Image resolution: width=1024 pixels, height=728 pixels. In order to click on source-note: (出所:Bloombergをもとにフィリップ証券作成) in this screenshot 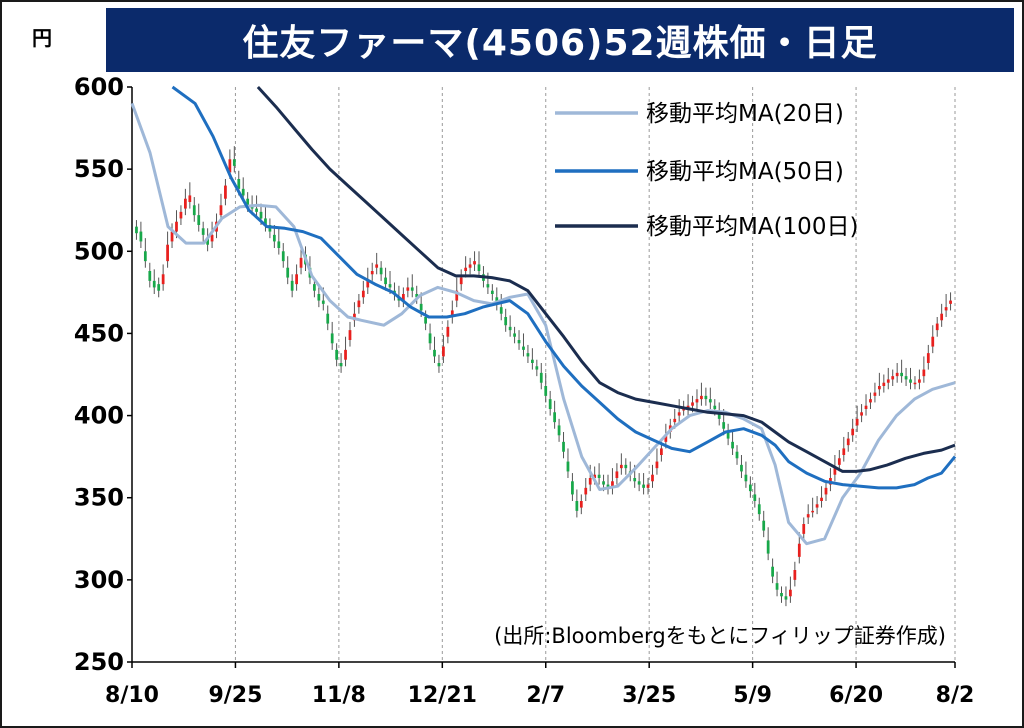, I will do `click(720, 636)`.